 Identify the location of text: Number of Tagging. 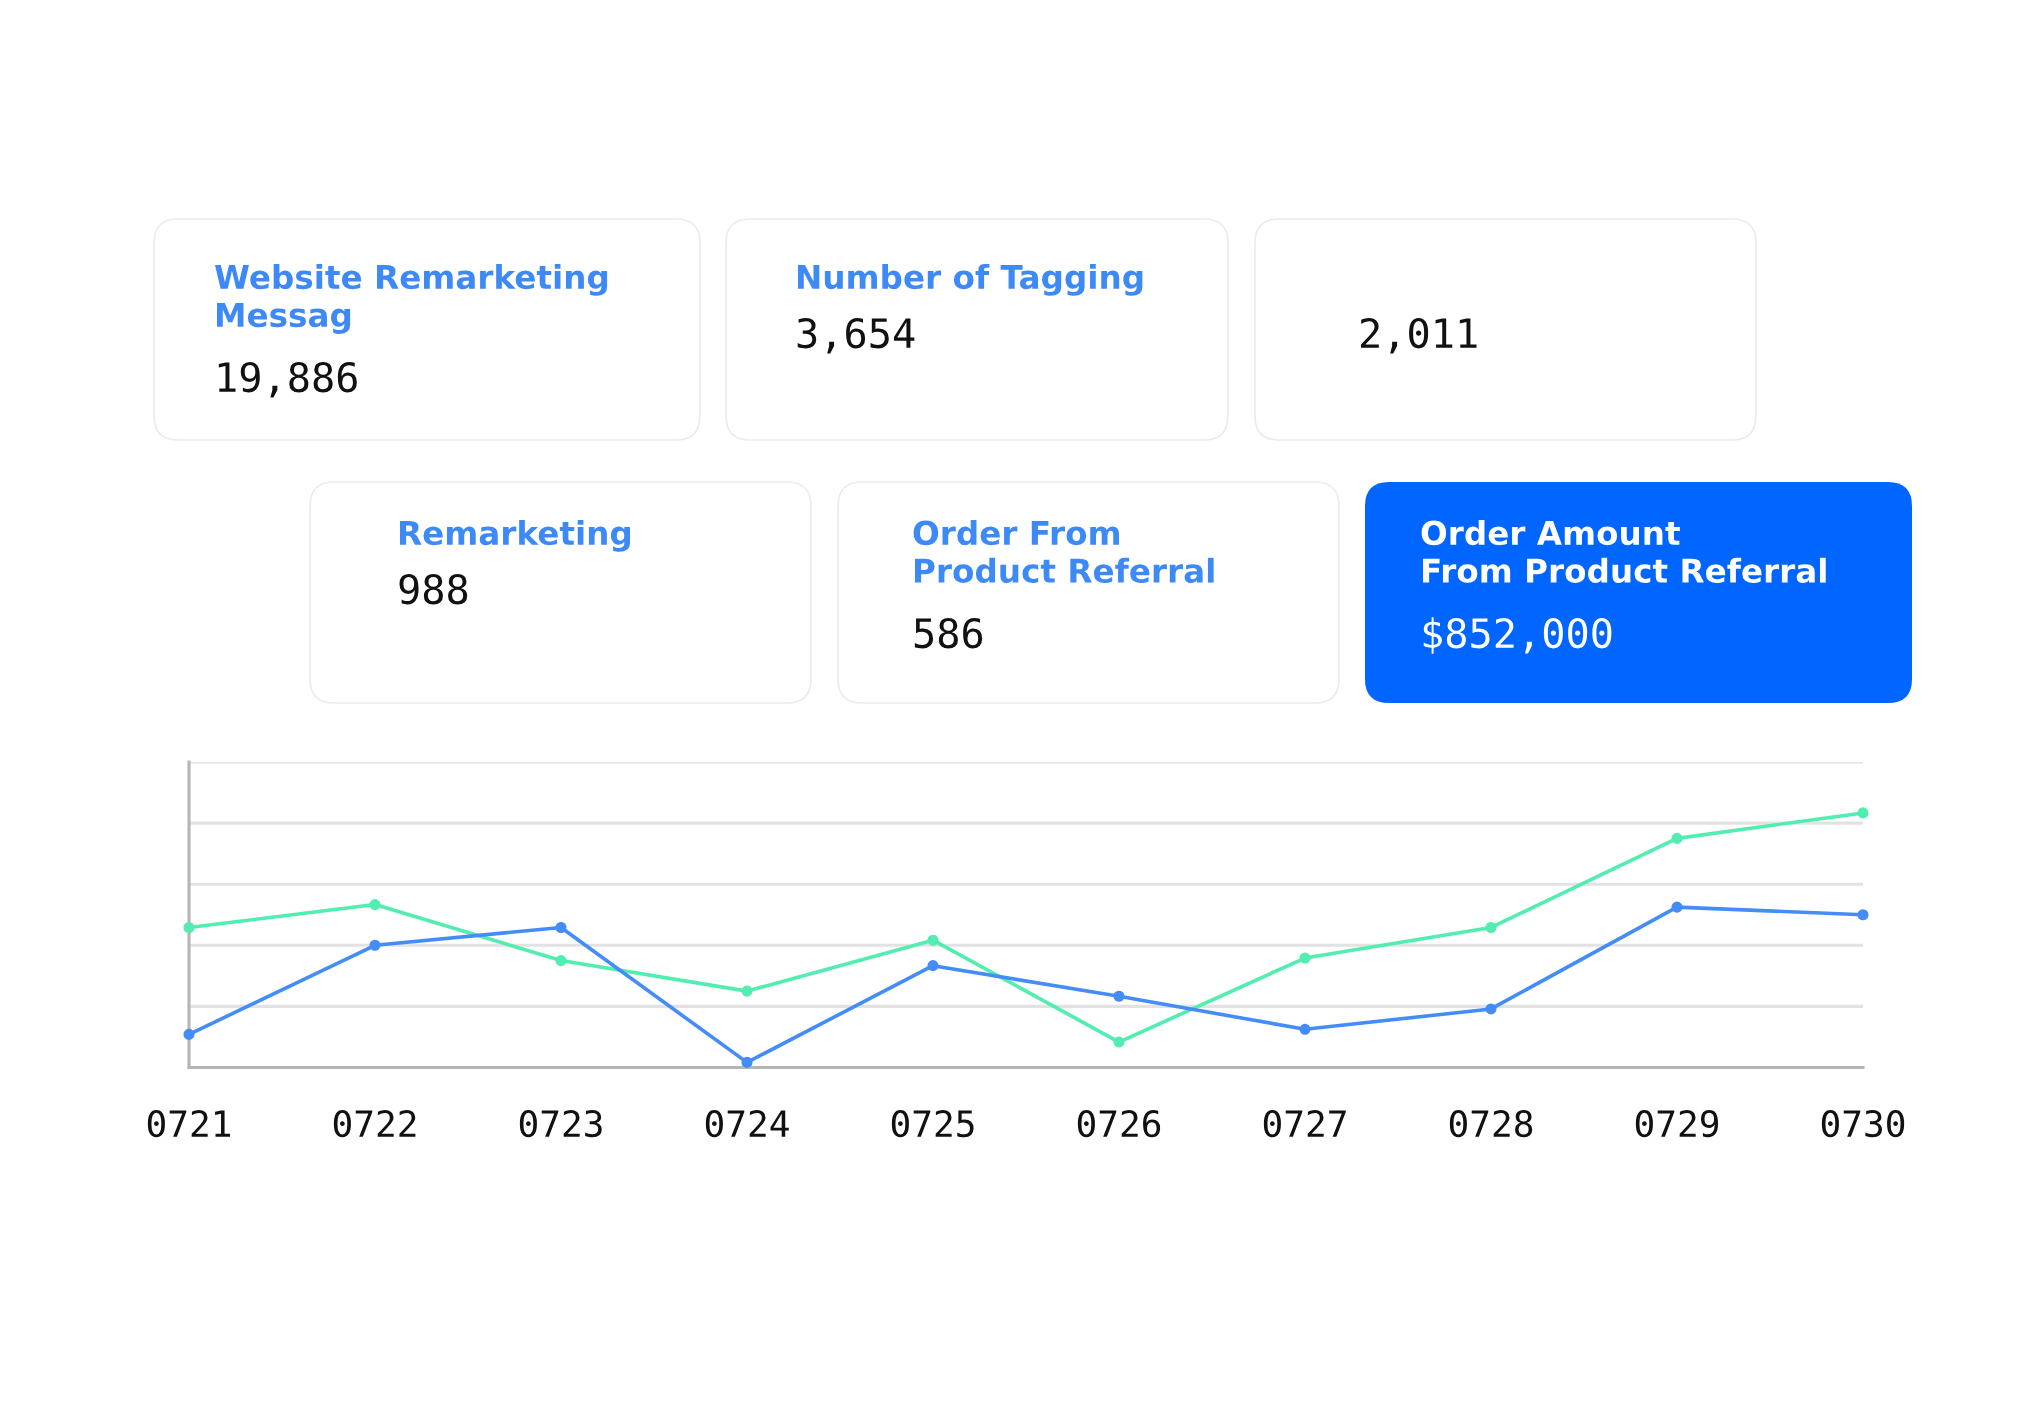
(970, 280).